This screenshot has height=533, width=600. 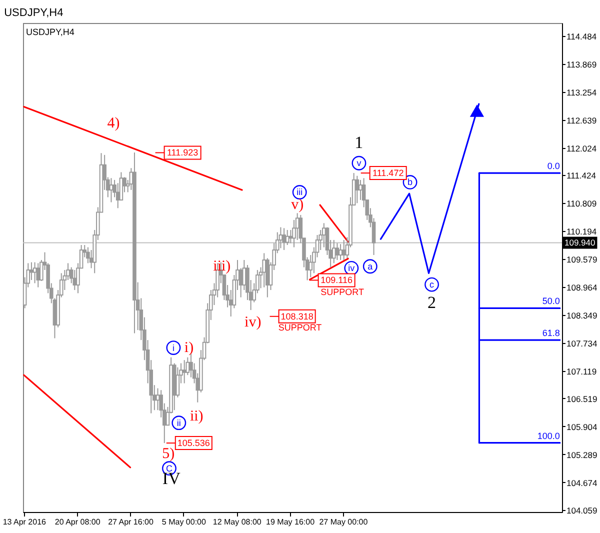 I want to click on series-label: c, so click(x=432, y=285).